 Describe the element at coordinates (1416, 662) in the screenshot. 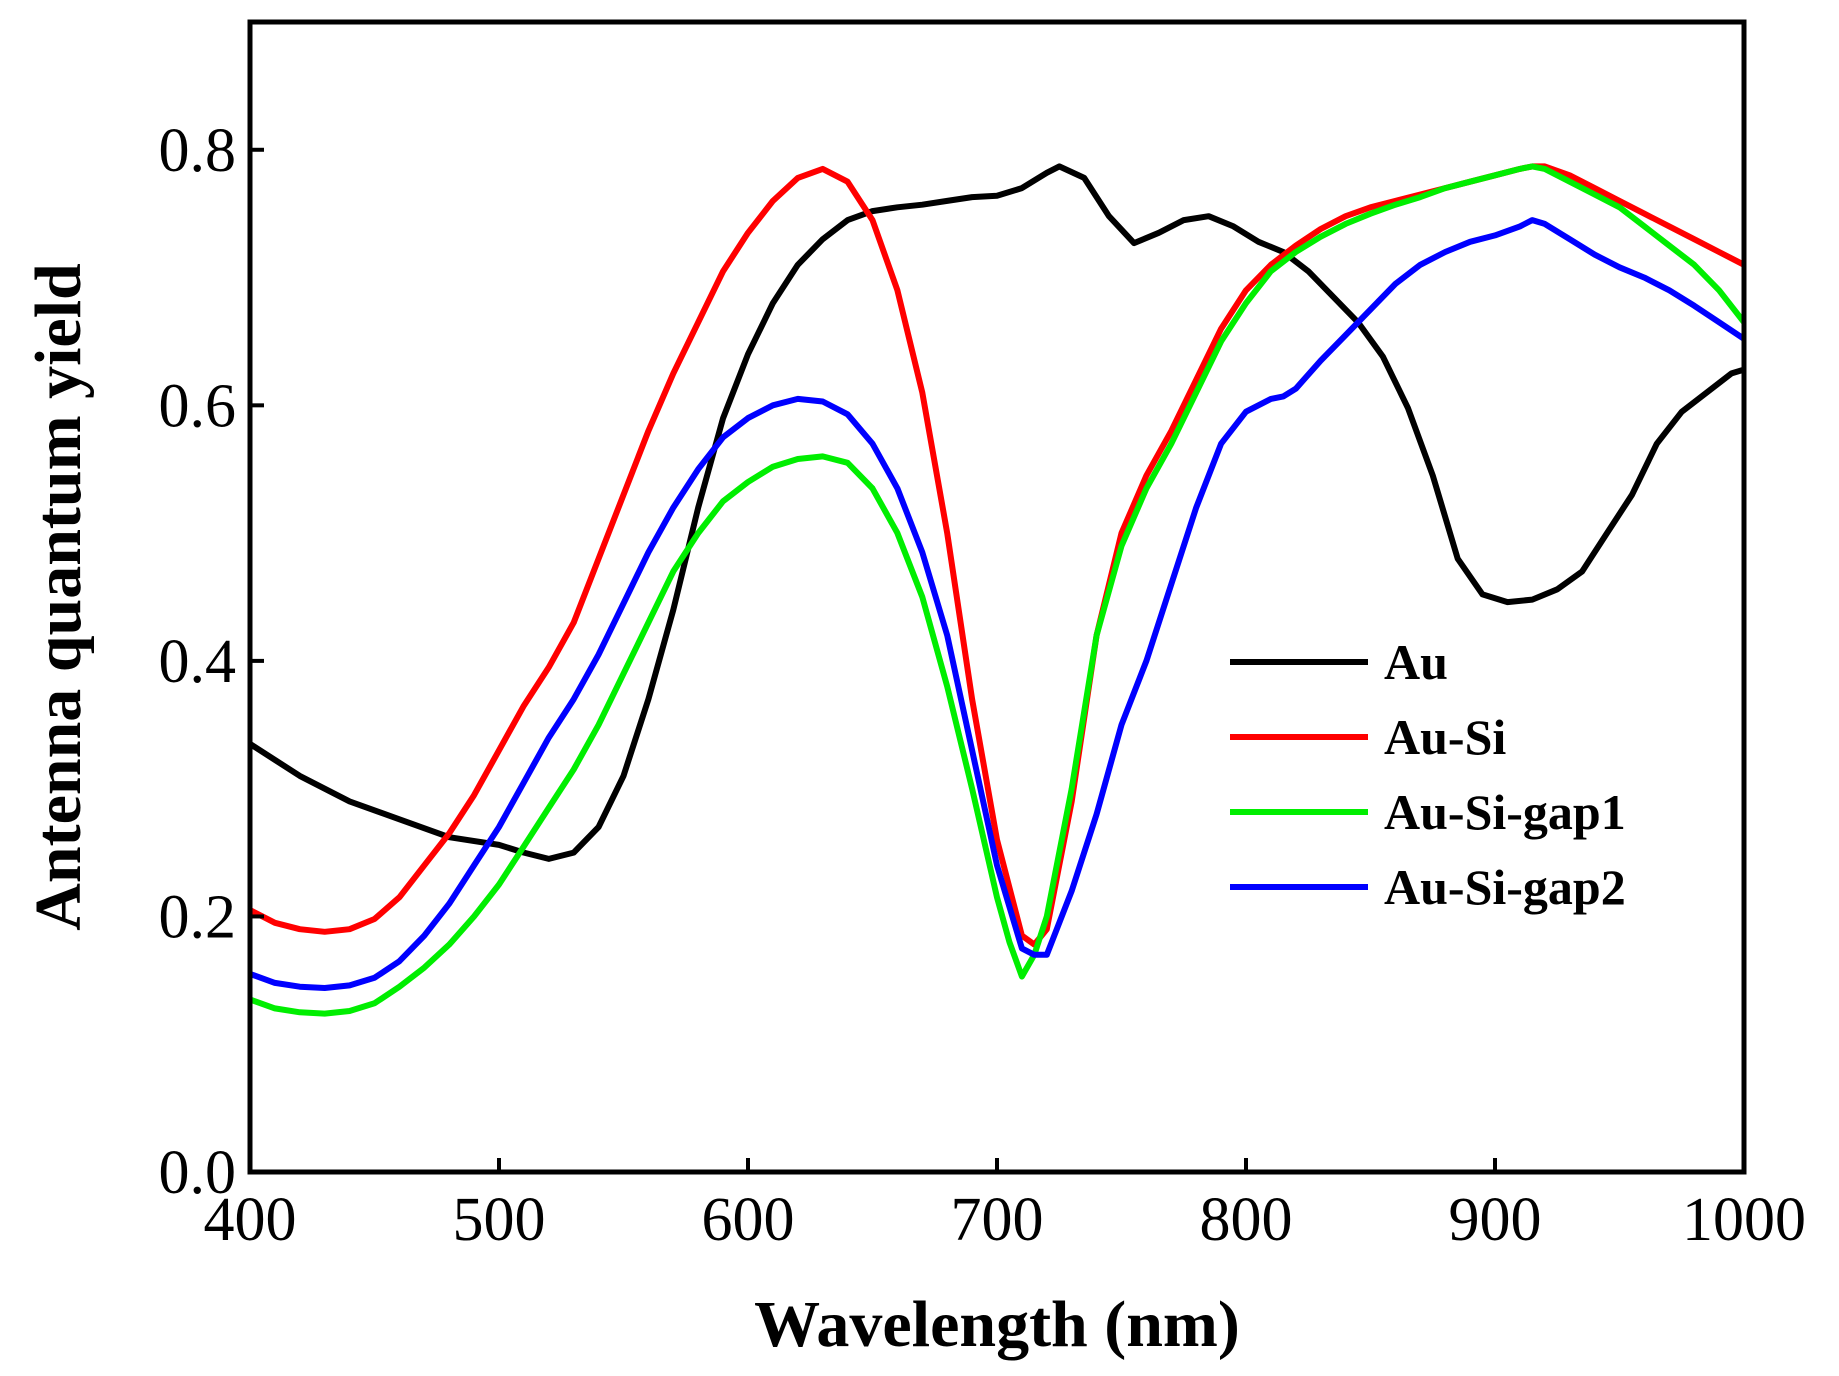

I see `legend-label-au: Au` at that location.